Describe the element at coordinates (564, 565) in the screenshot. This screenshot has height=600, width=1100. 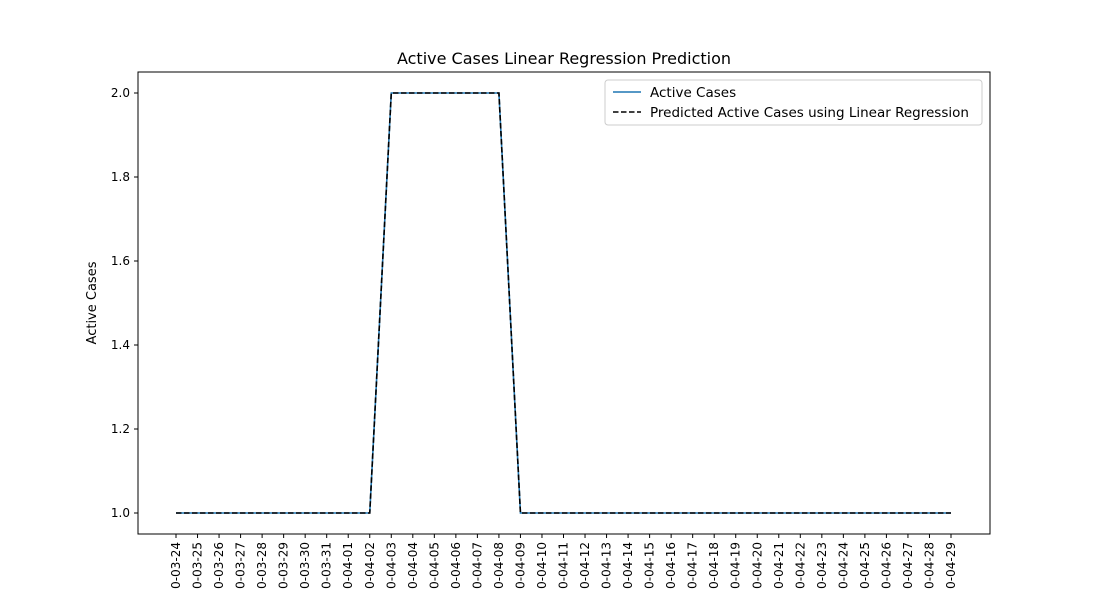
I see `x-tick-label: 0-04-11` at that location.